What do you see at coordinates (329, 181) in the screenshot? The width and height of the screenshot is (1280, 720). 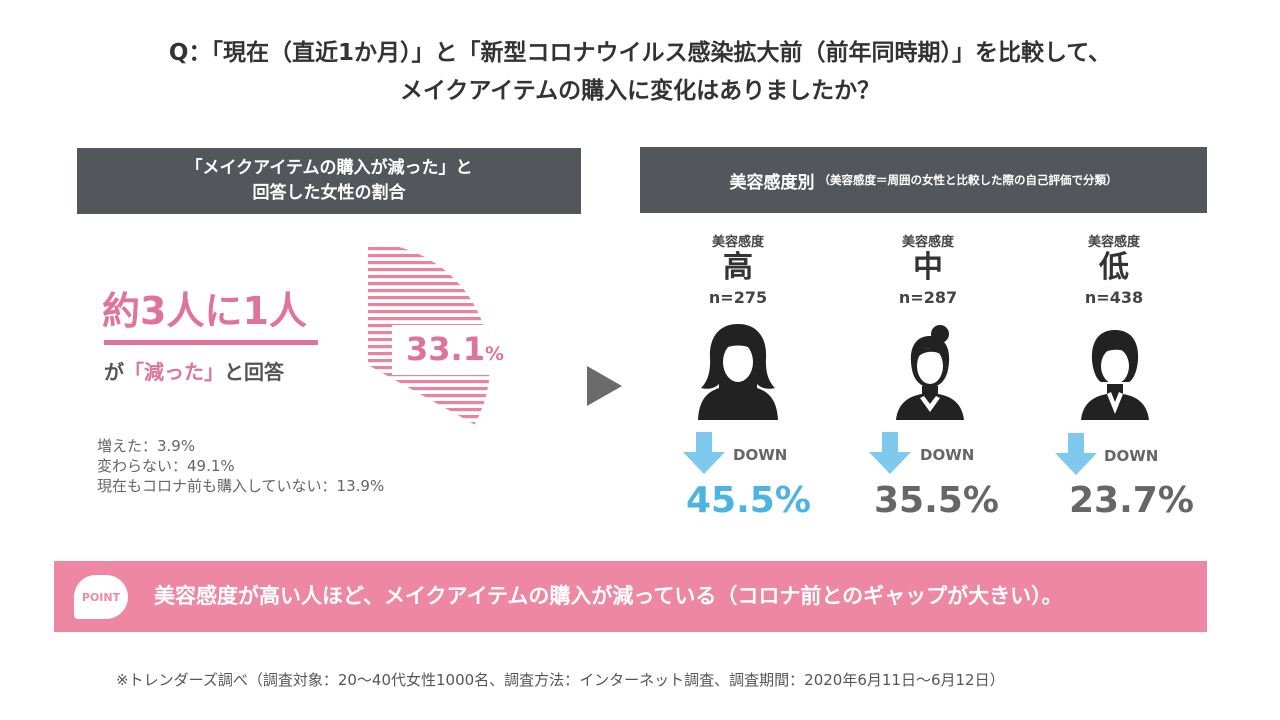 I see `left-panel-header: 「メイクアイテムの購入が減った」と 回答した女性の割合` at bounding box center [329, 181].